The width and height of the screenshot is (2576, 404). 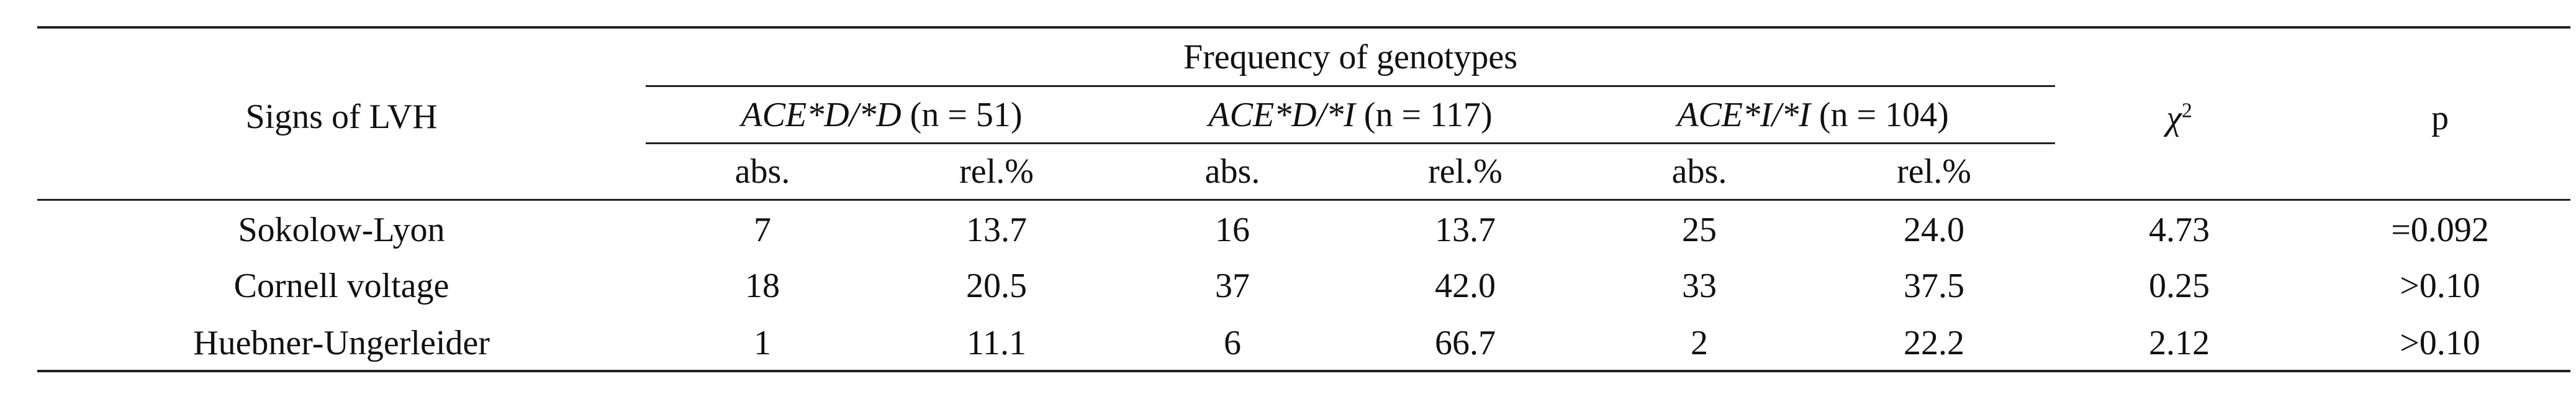 I want to click on table-cell: =0.092, so click(x=2440, y=230).